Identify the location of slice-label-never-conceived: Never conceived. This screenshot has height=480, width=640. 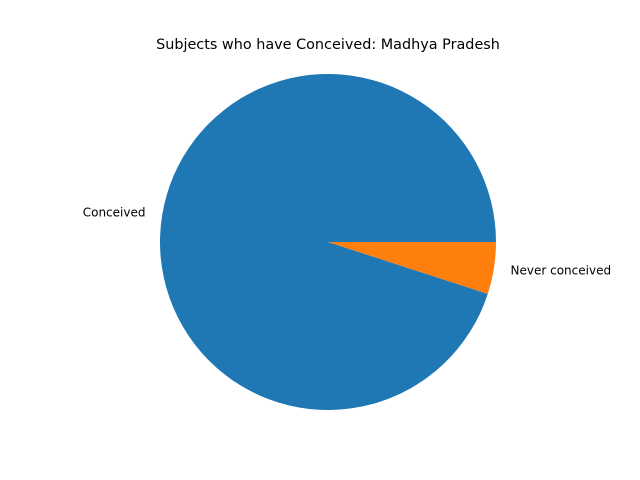
(561, 270).